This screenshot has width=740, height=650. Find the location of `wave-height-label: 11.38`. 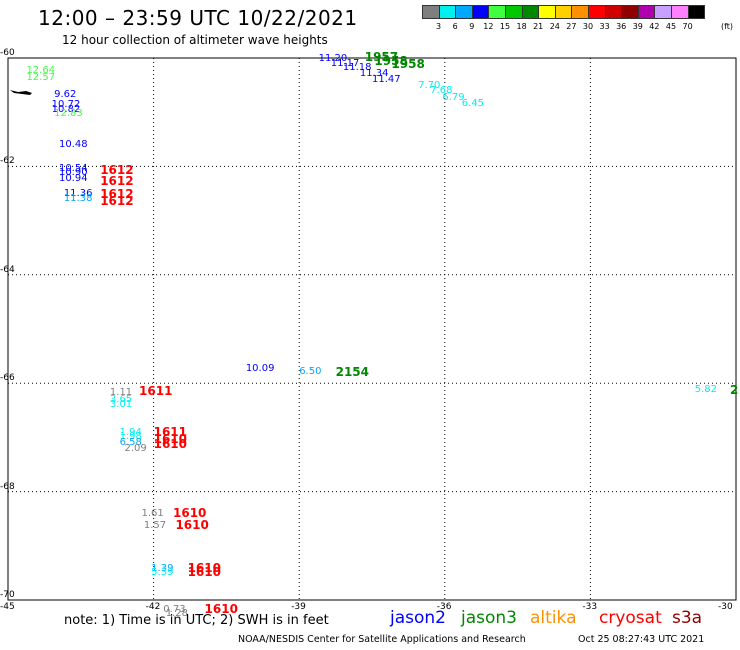

wave-height-label: 11.38 is located at coordinates (78, 198).